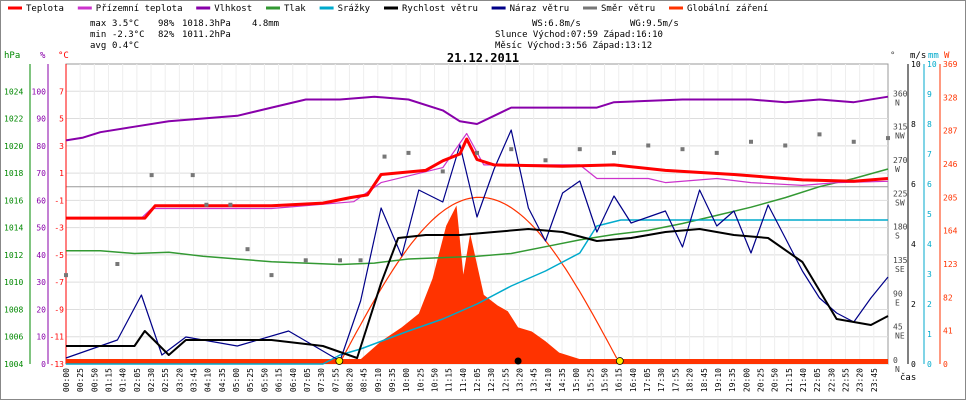  I want to click on hpa-axis-tick: 1024, so click(13, 91).